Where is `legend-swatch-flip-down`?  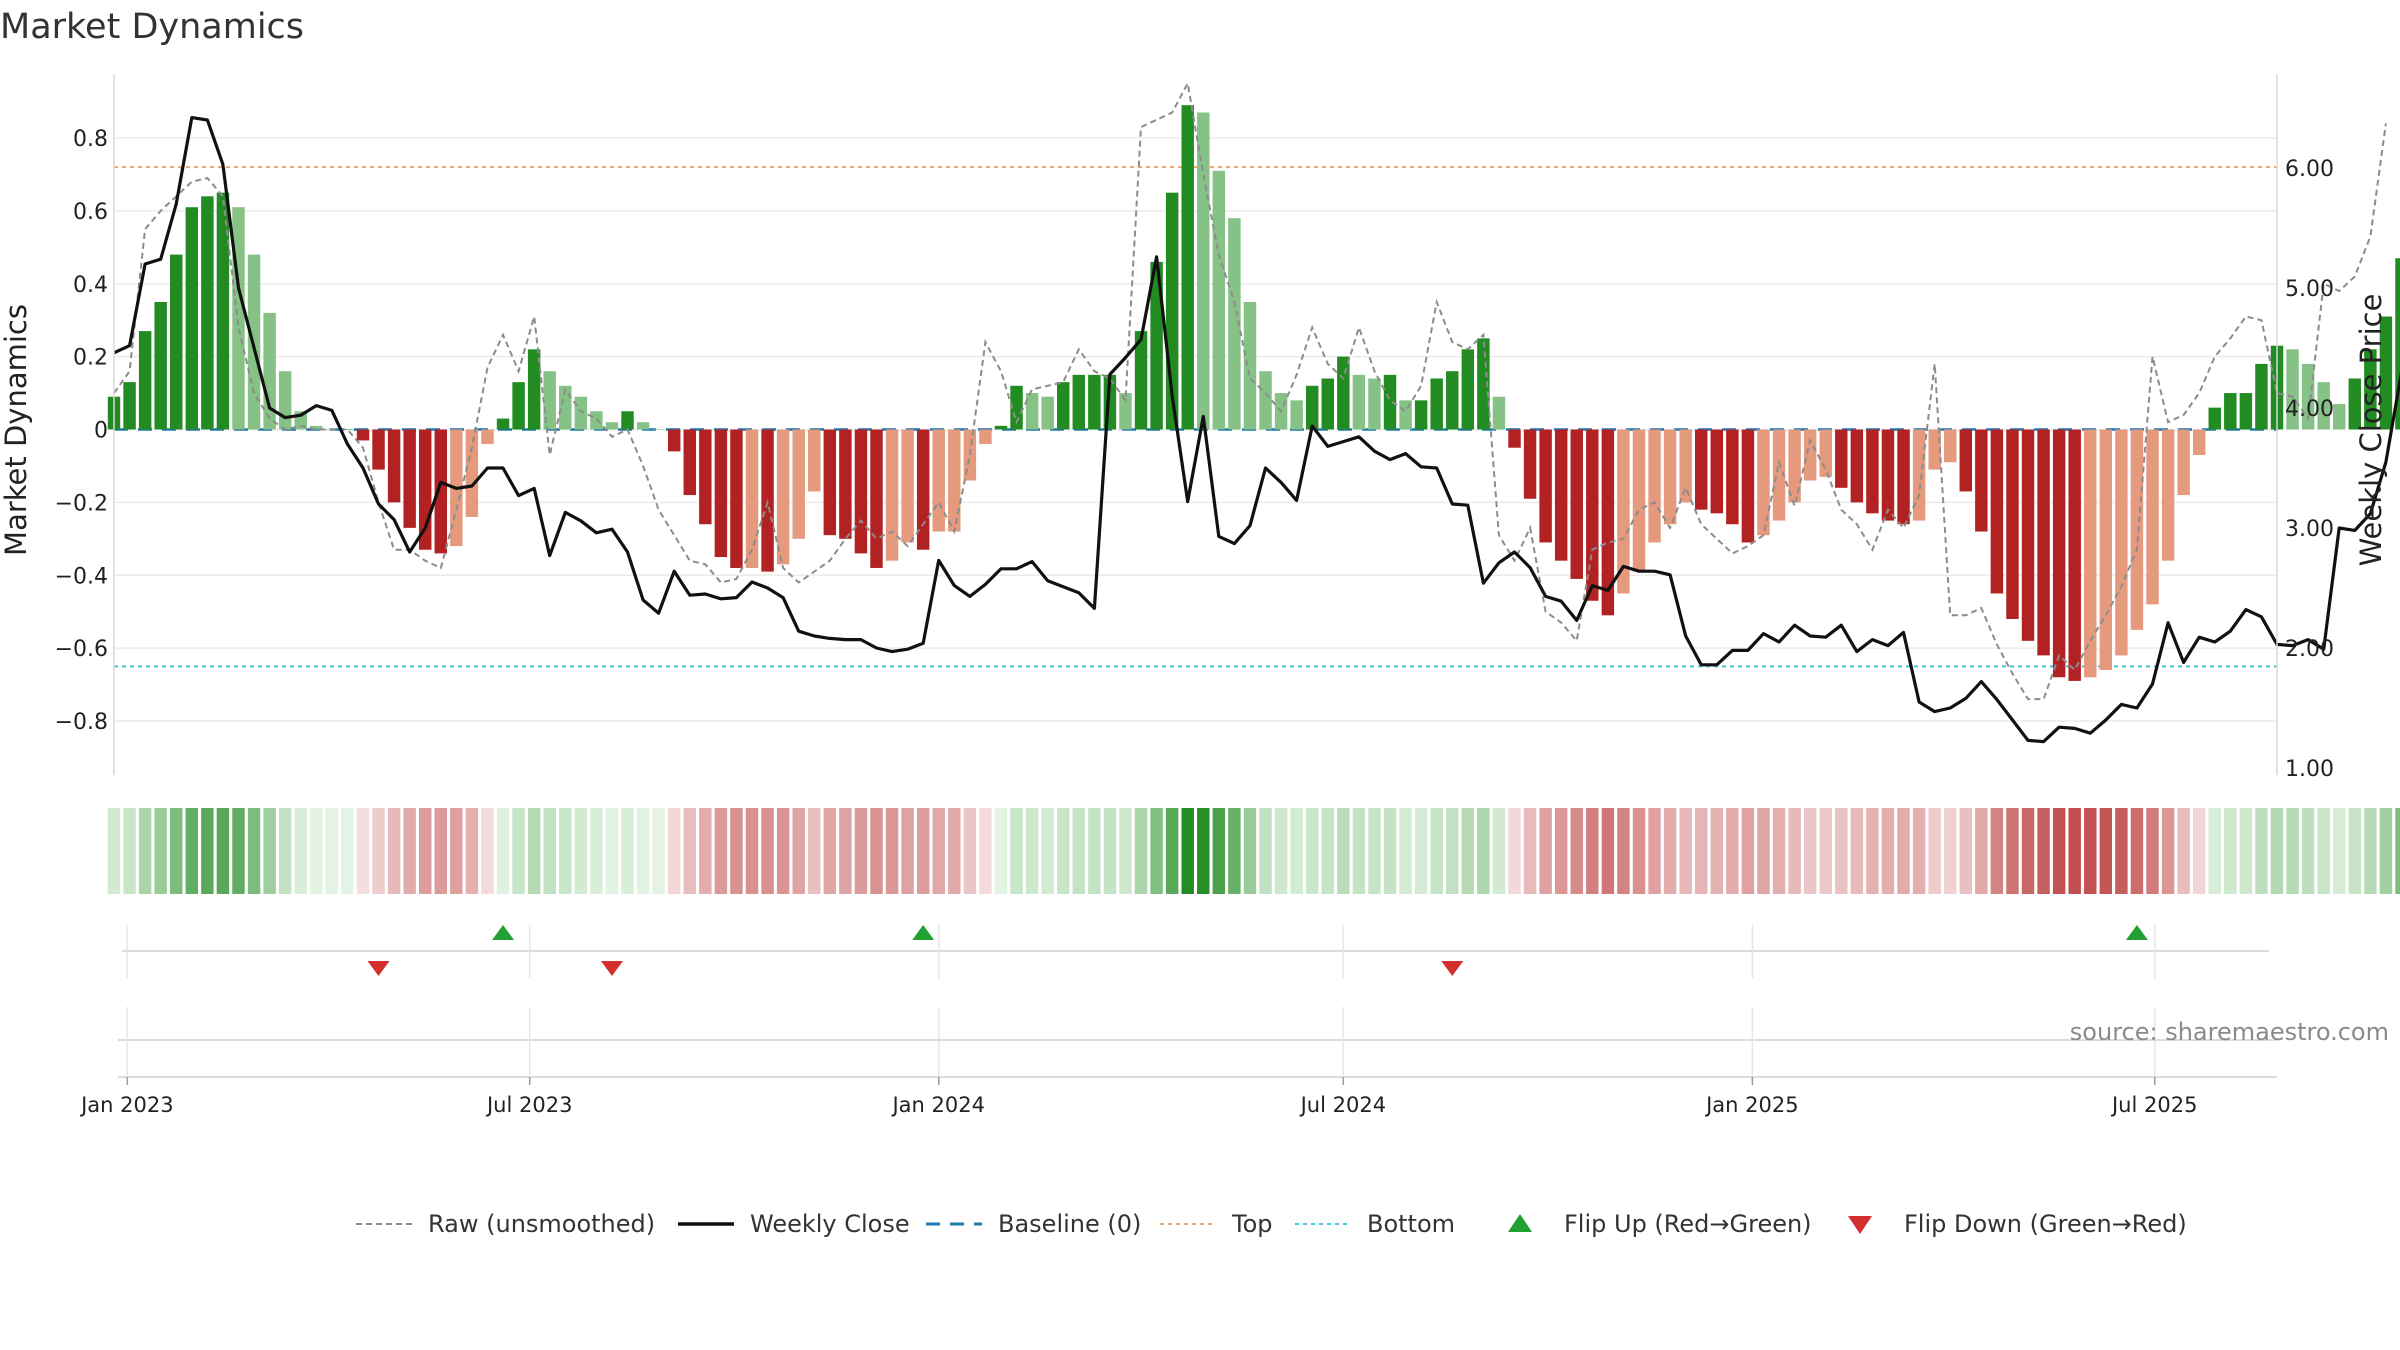 legend-swatch-flip-down is located at coordinates (1860, 1225).